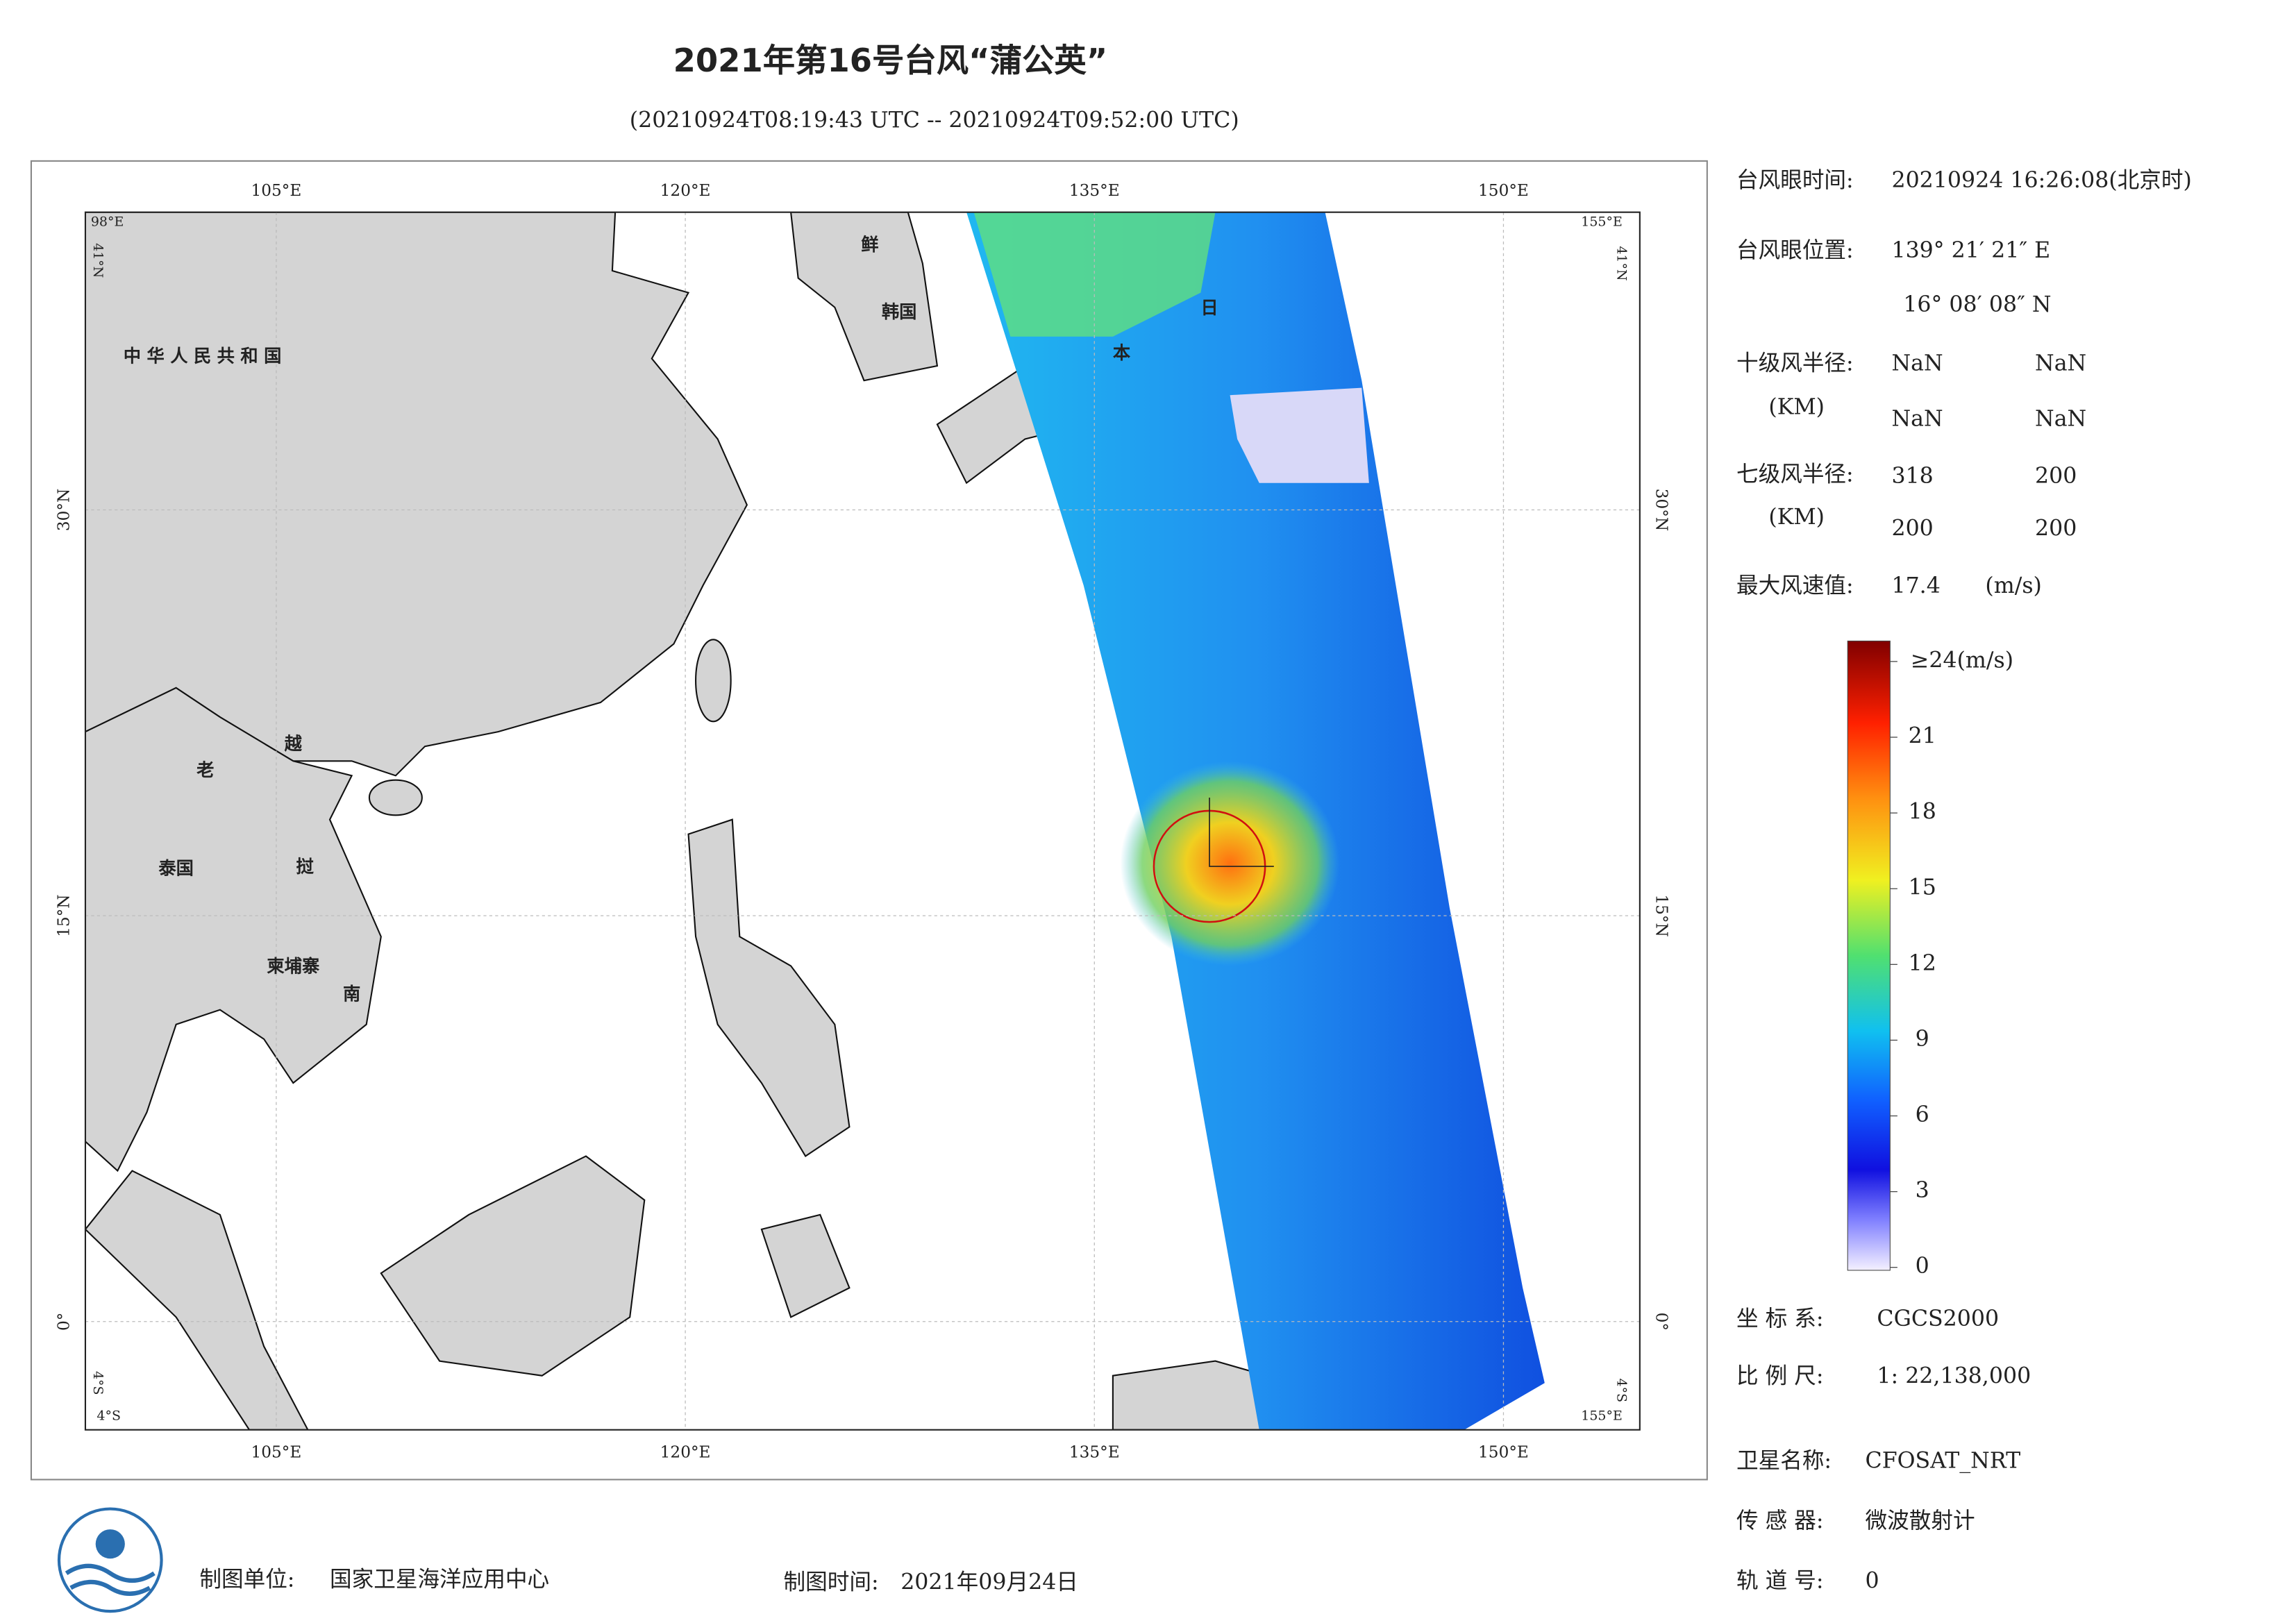  What do you see at coordinates (1920, 1520) in the screenshot?
I see `info-value: 微波散射计` at bounding box center [1920, 1520].